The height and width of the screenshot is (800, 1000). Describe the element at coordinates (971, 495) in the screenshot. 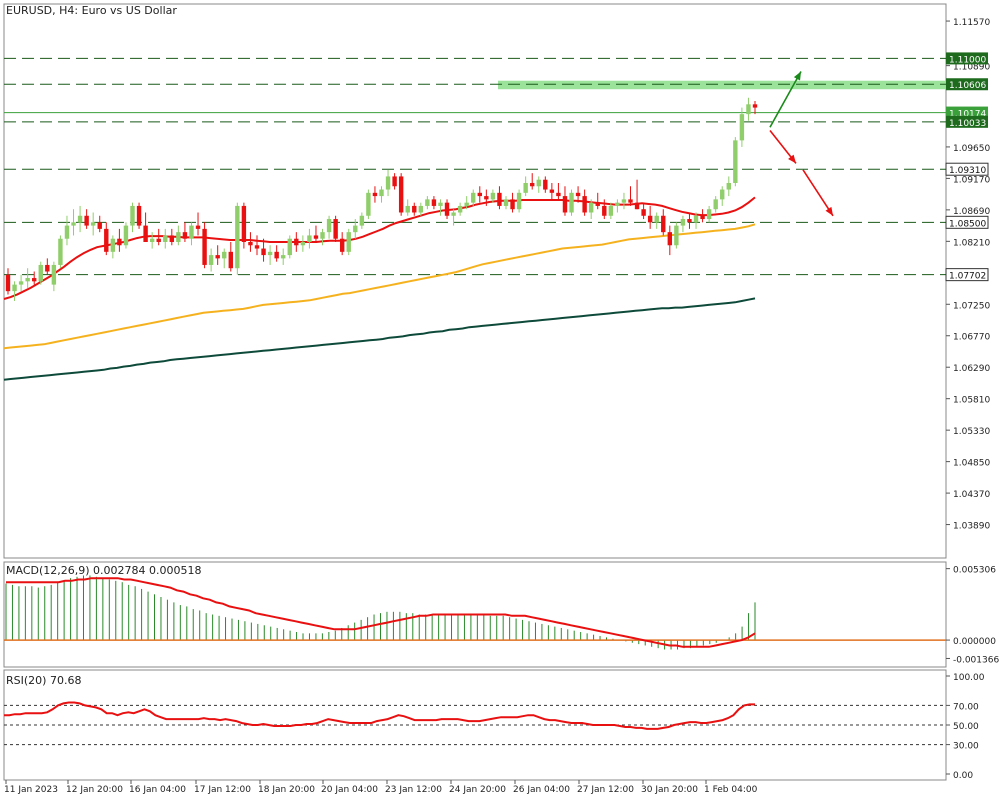

I see `price-tick-label: 1.04370` at that location.